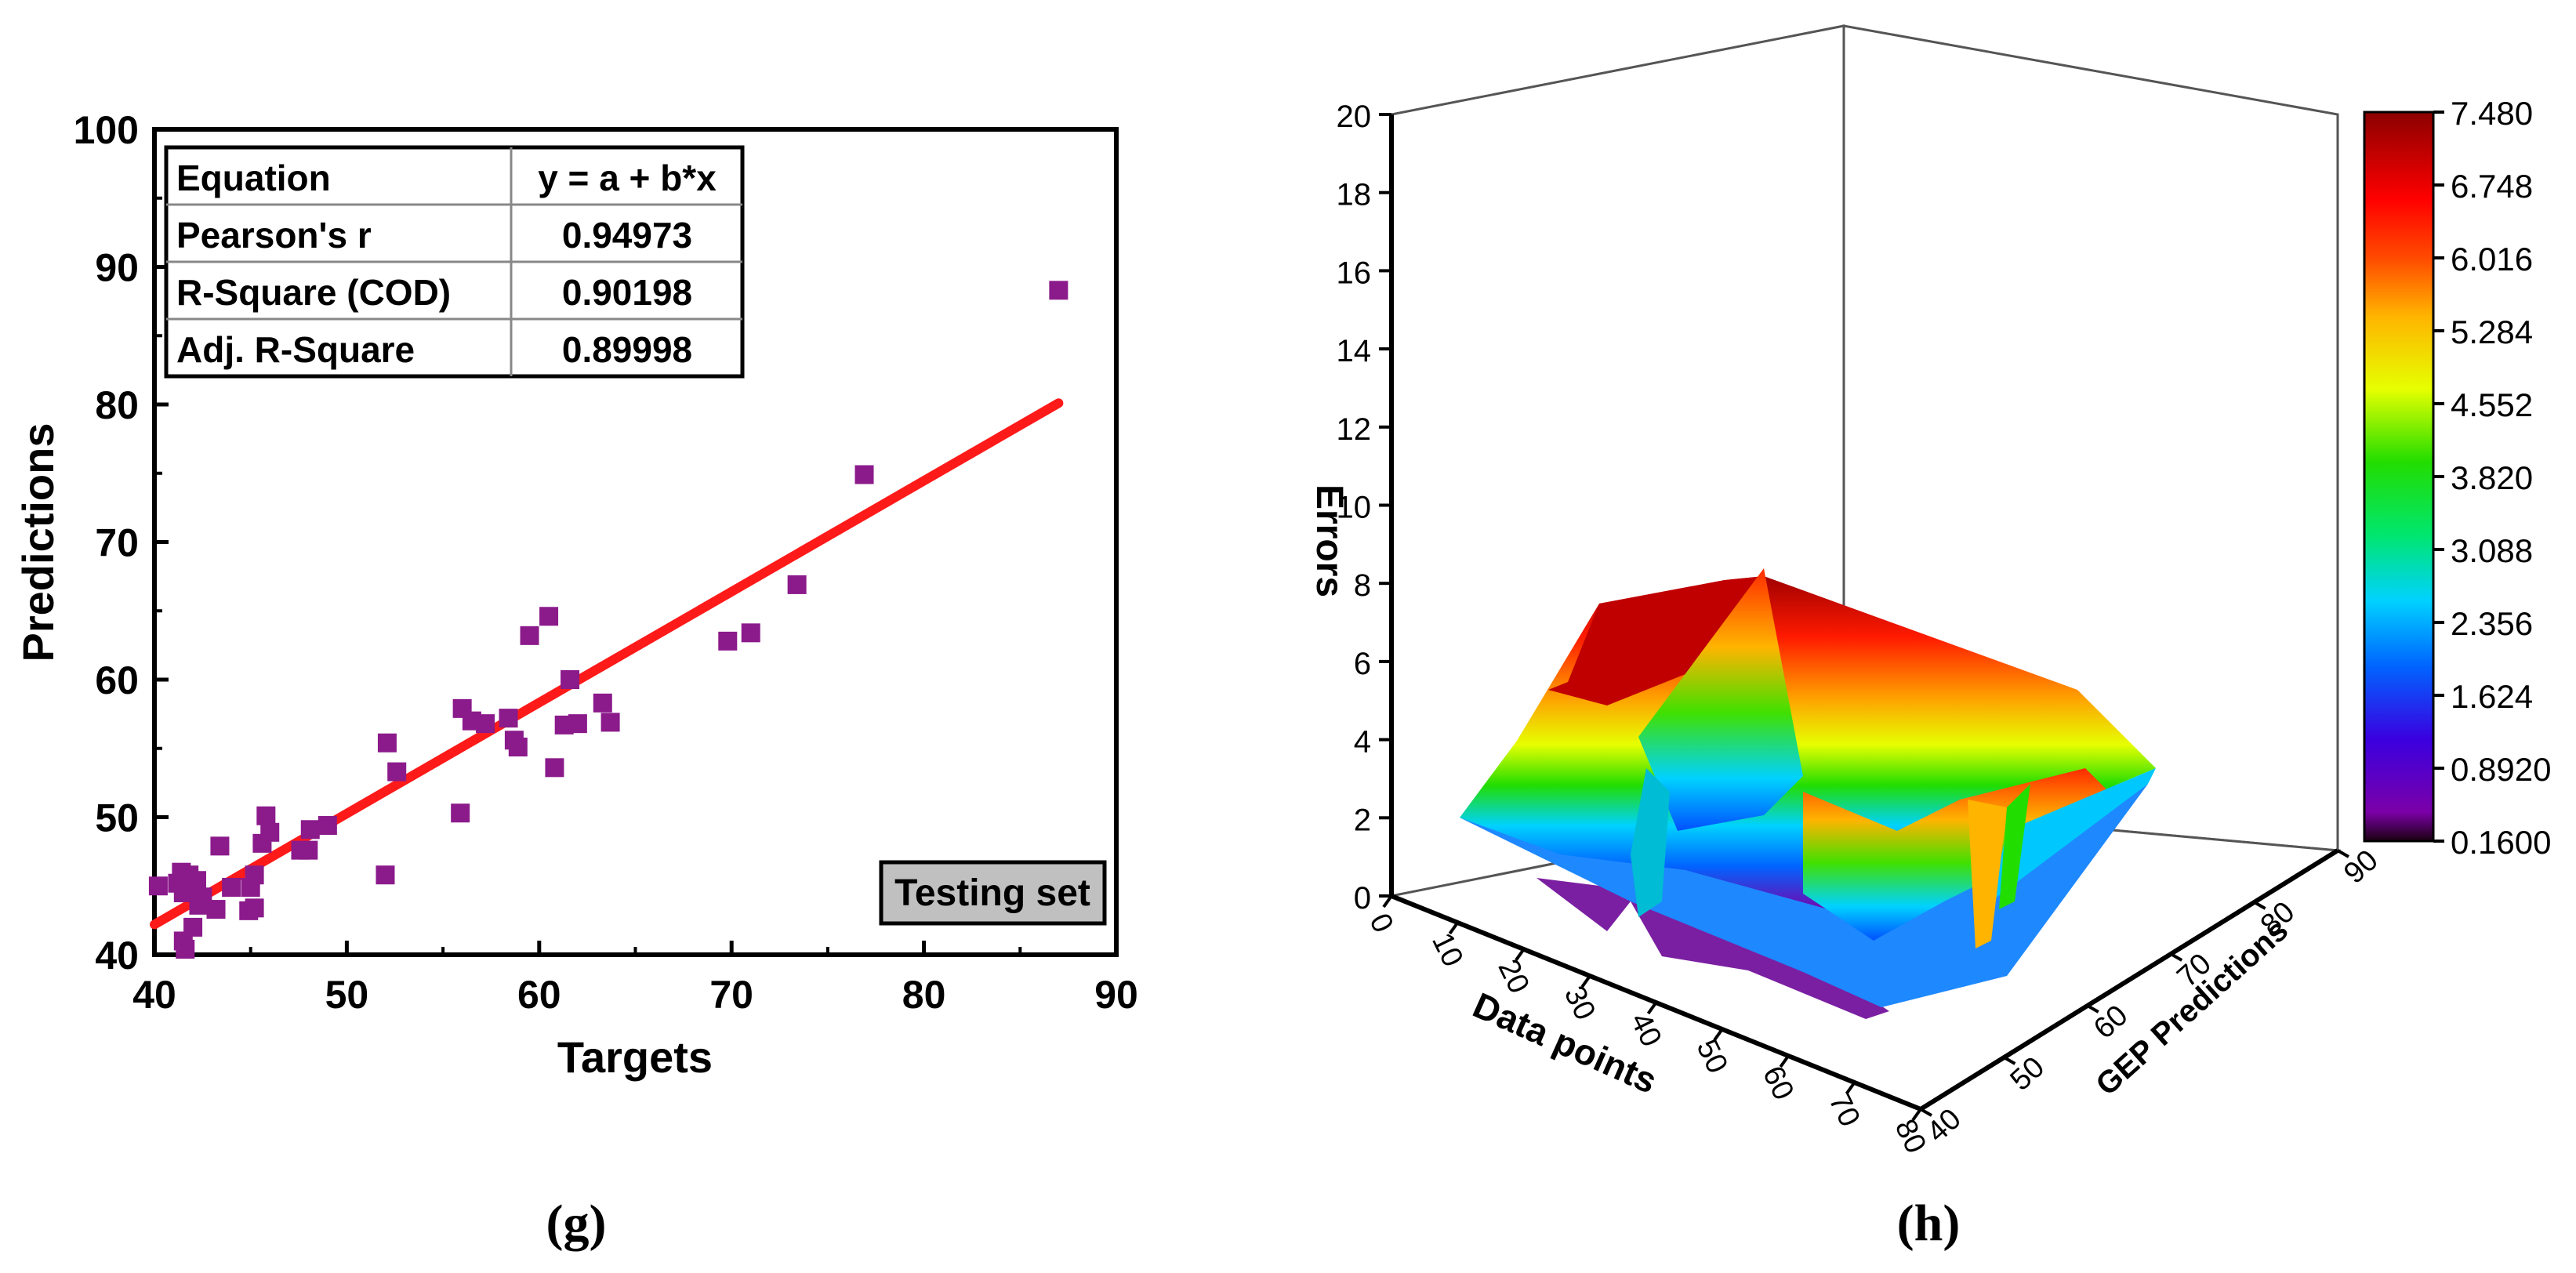  What do you see at coordinates (1712, 1057) in the screenshot?
I see `h-x-tick-label: 50` at bounding box center [1712, 1057].